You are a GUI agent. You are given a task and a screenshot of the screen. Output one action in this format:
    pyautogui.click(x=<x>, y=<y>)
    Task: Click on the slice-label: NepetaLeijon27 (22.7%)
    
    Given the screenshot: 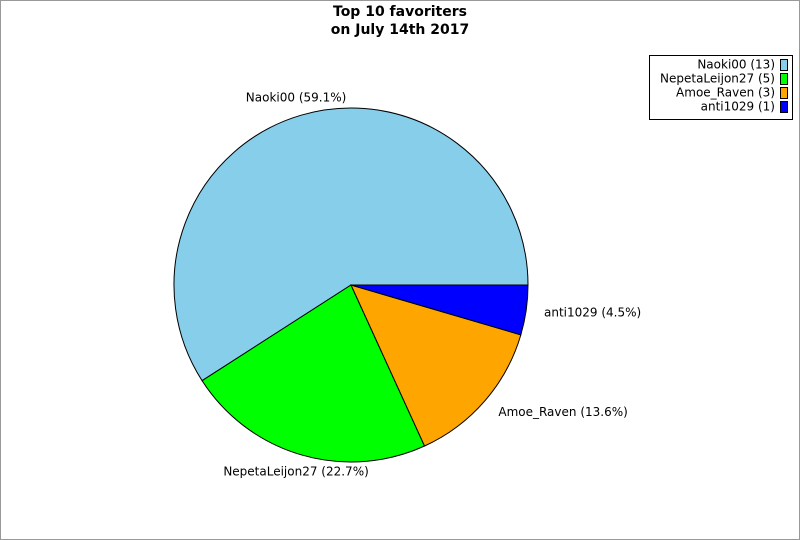 What is the action you would take?
    pyautogui.click(x=295, y=472)
    